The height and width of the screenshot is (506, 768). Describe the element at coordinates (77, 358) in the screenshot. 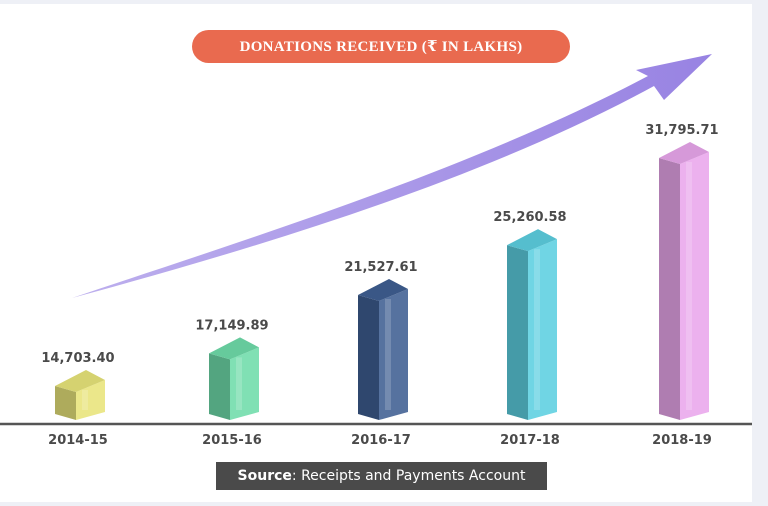

I see `value-label: 14,703.40` at that location.